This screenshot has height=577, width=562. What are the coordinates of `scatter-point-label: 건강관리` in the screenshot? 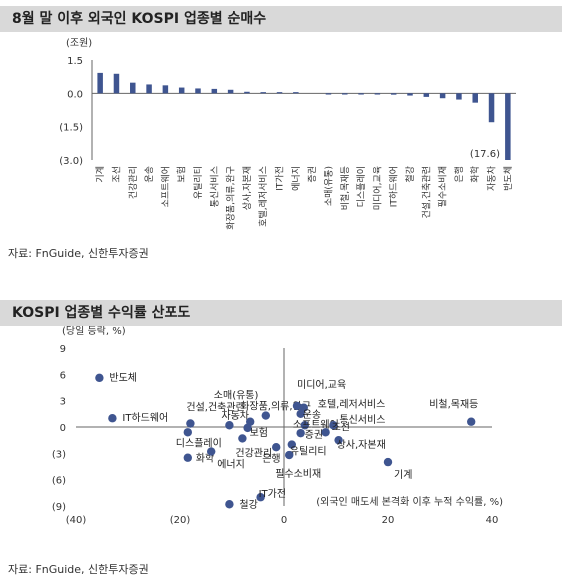 It's located at (253, 453).